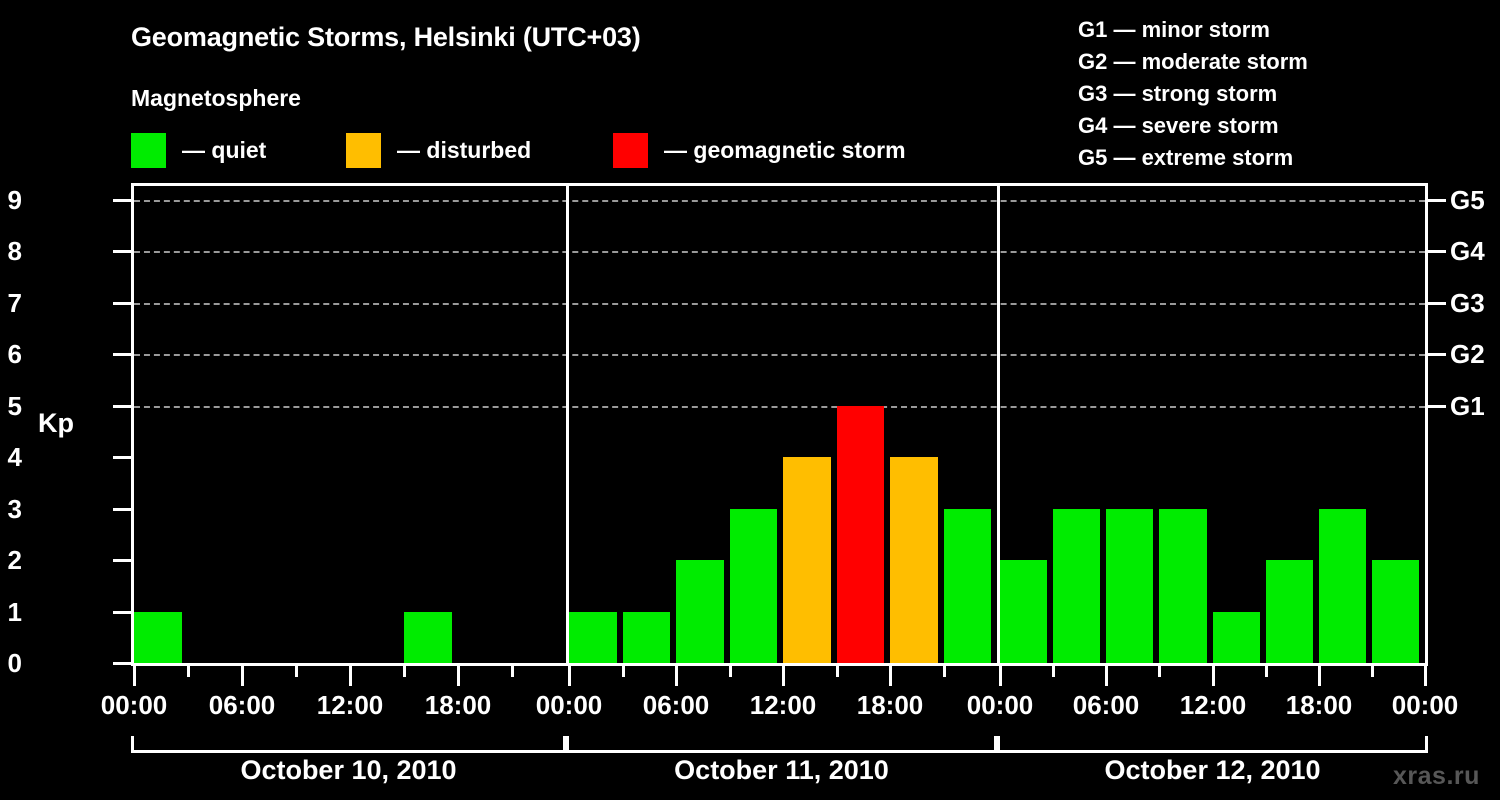 The width and height of the screenshot is (1500, 800). Describe the element at coordinates (1106, 705) in the screenshot. I see `xtick-label-9: 06:00` at that location.